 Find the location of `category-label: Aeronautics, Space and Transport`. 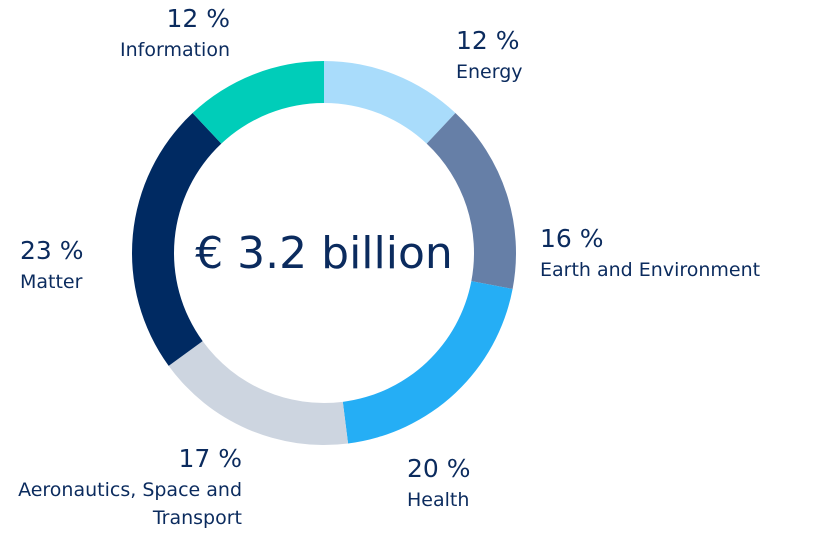

category-label: Aeronautics, Space and Transport is located at coordinates (130, 504).